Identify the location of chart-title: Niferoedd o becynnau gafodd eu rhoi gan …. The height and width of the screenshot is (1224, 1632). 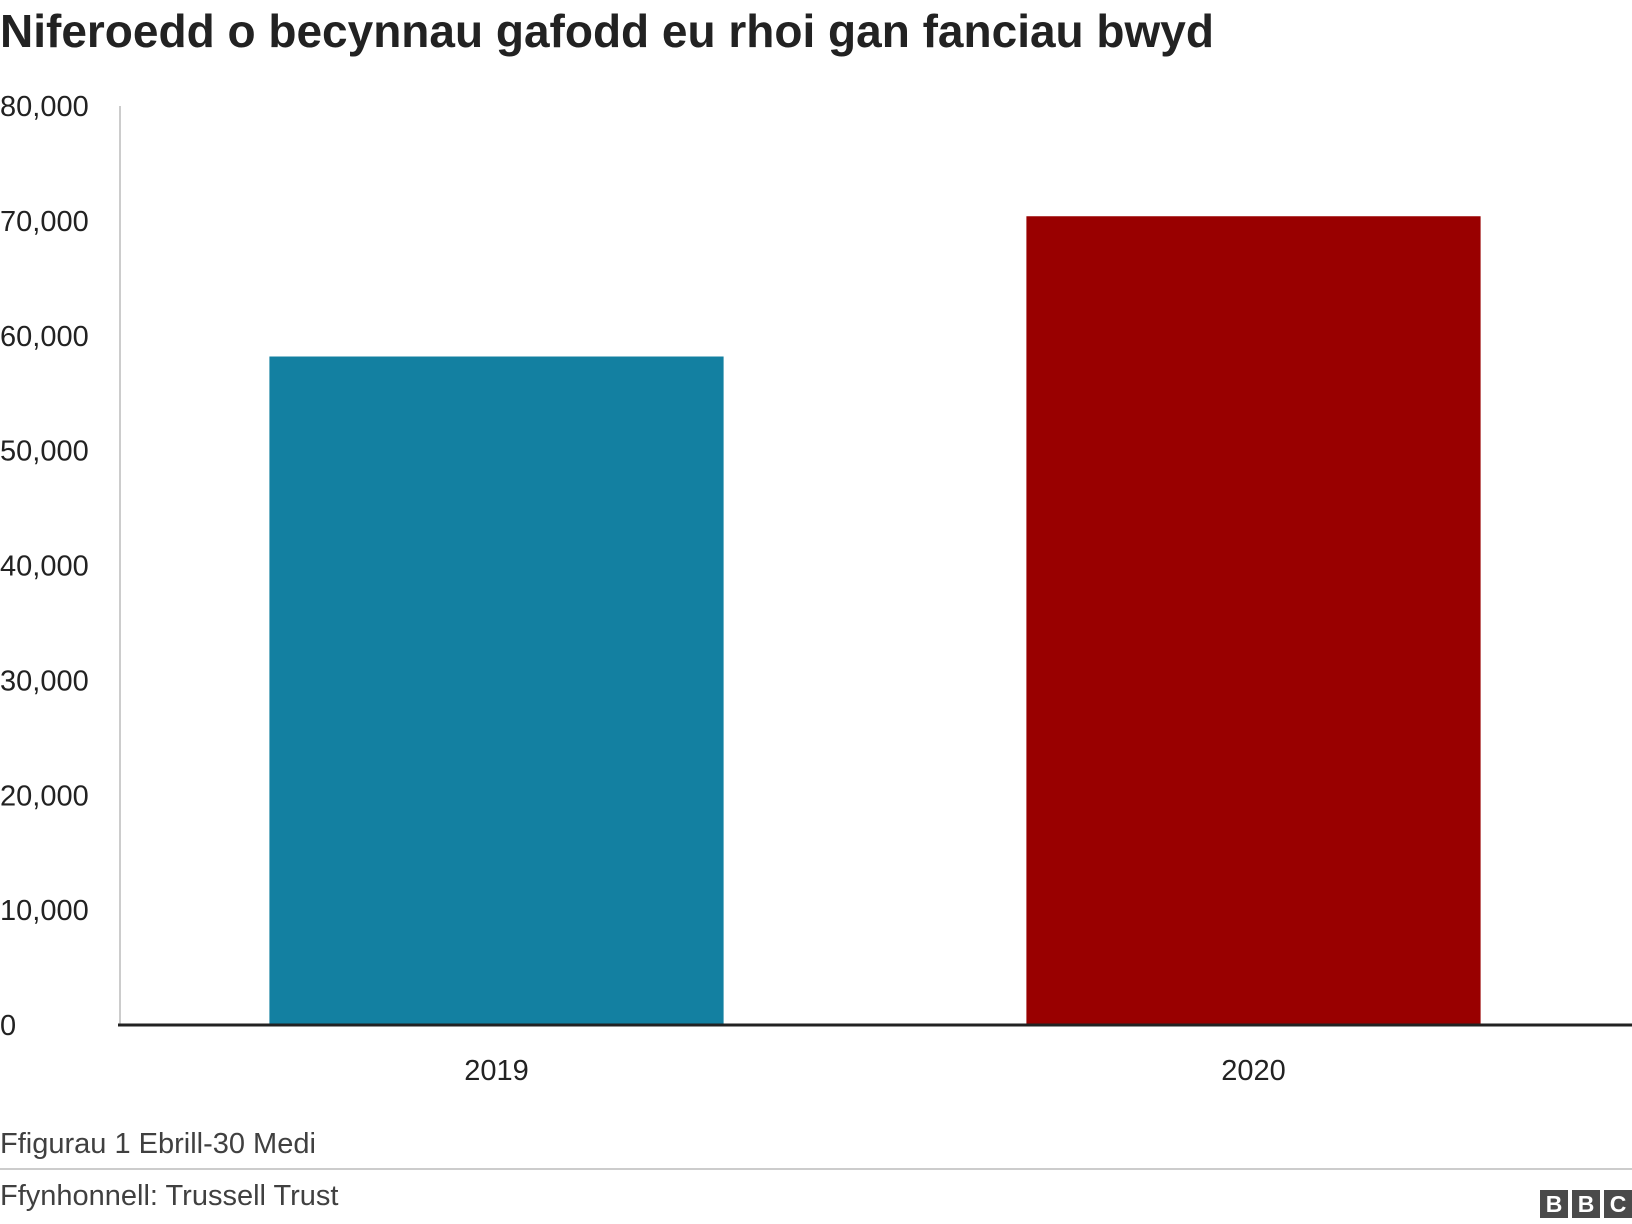
(607, 31).